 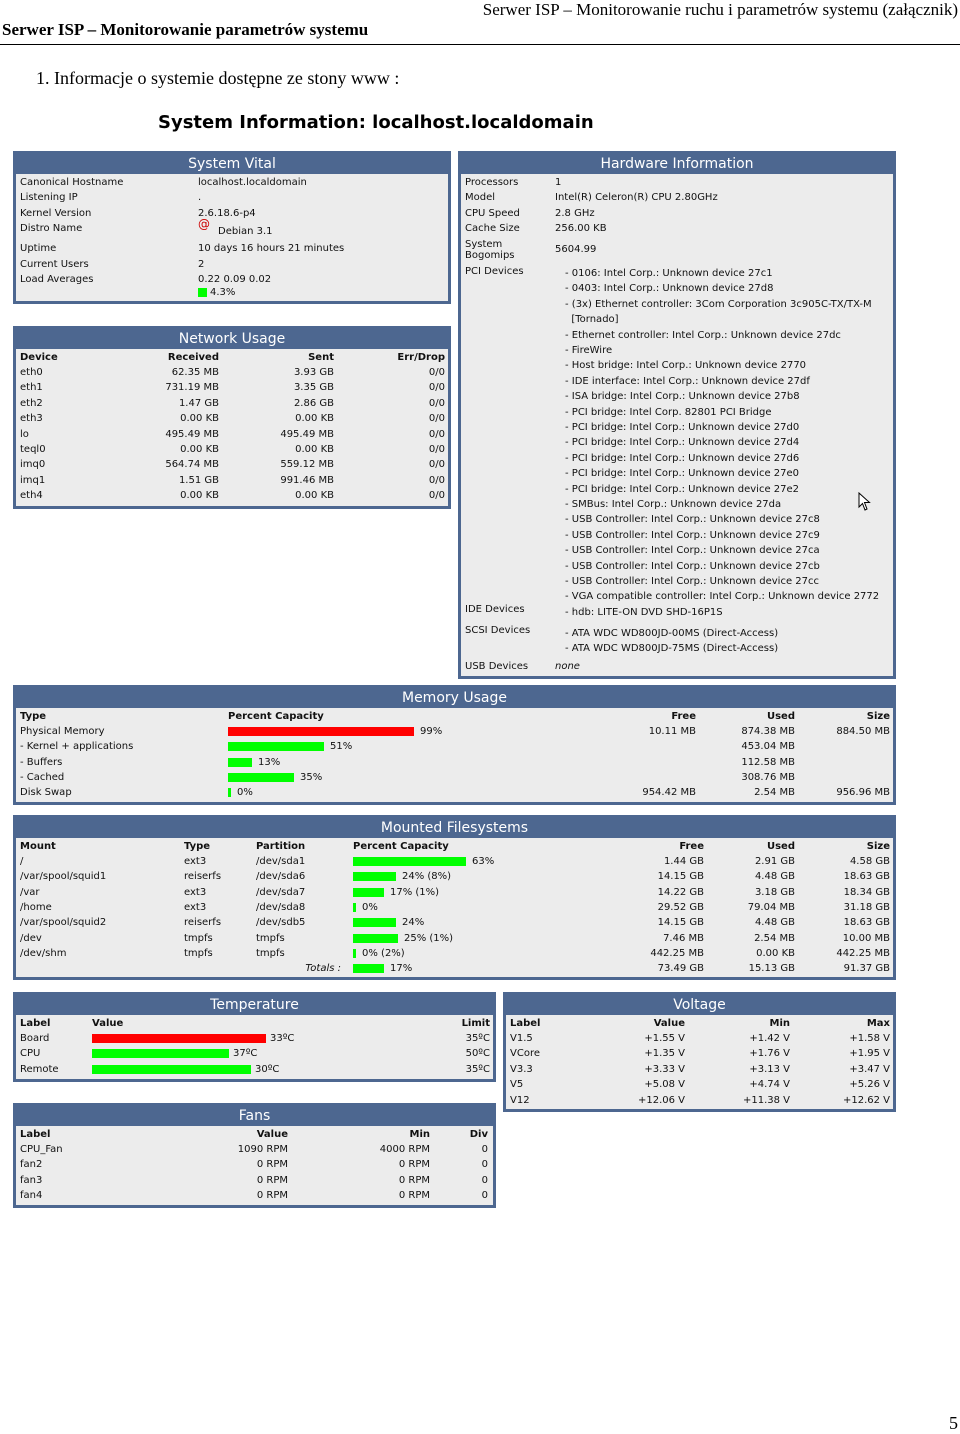 What do you see at coordinates (203, 877) in the screenshot?
I see `fs-type: reiserfs` at bounding box center [203, 877].